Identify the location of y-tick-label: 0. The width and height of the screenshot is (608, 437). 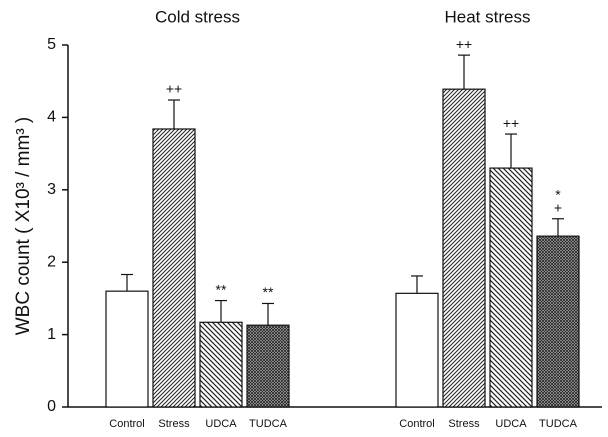
(51, 406).